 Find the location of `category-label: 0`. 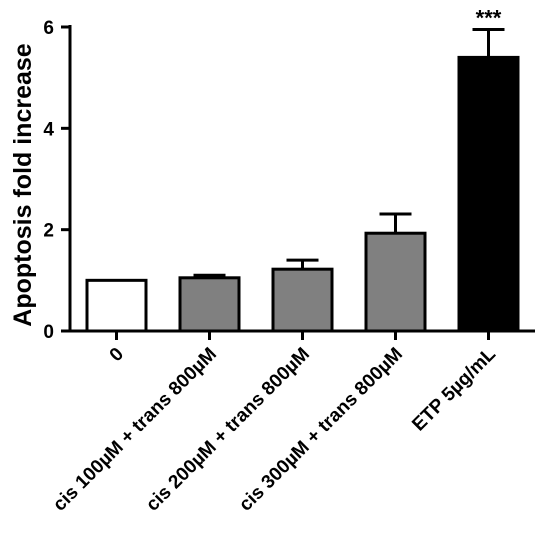

category-label: 0 is located at coordinates (117, 355).